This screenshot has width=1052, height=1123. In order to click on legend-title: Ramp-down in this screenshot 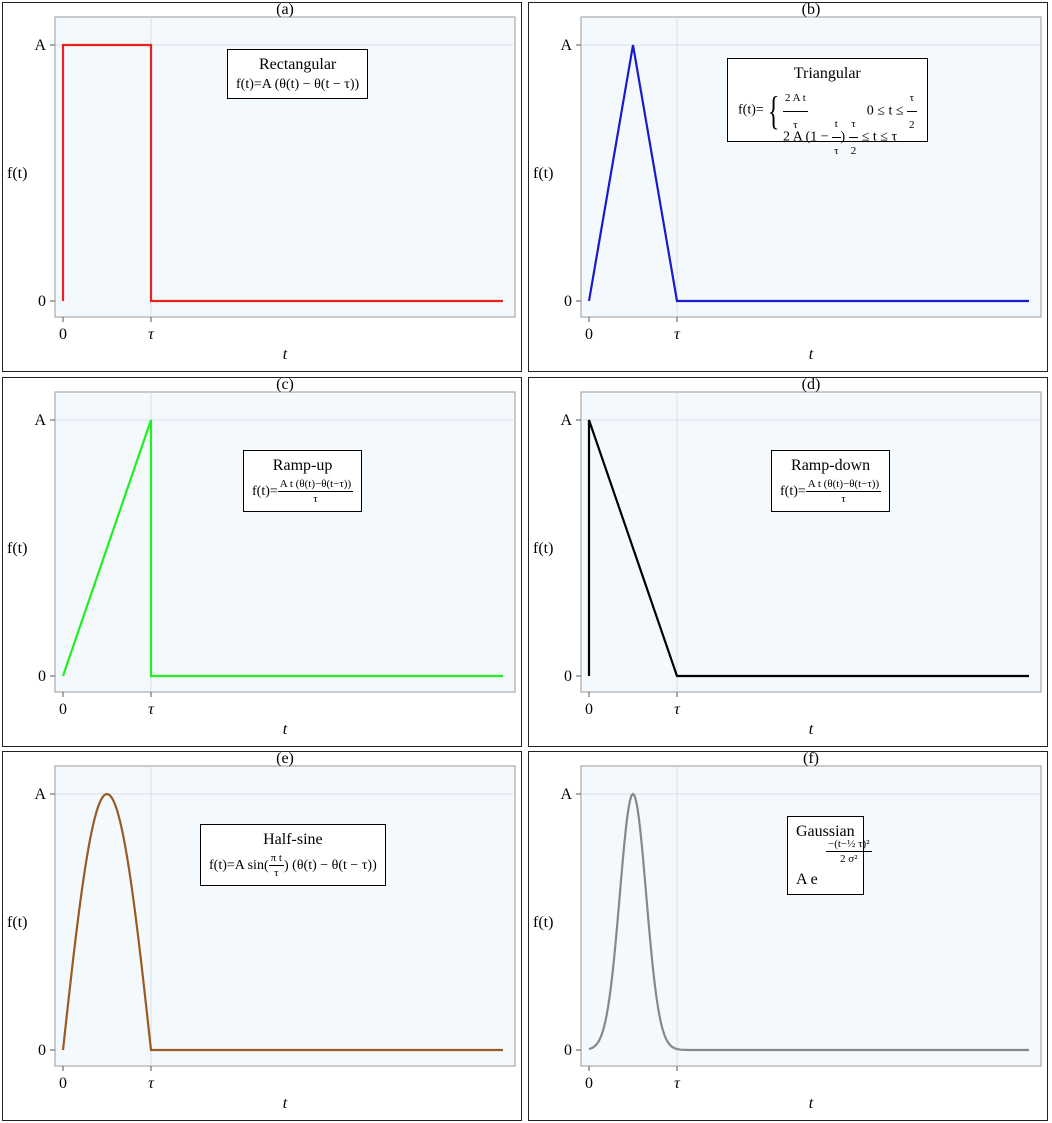, I will do `click(831, 465)`.